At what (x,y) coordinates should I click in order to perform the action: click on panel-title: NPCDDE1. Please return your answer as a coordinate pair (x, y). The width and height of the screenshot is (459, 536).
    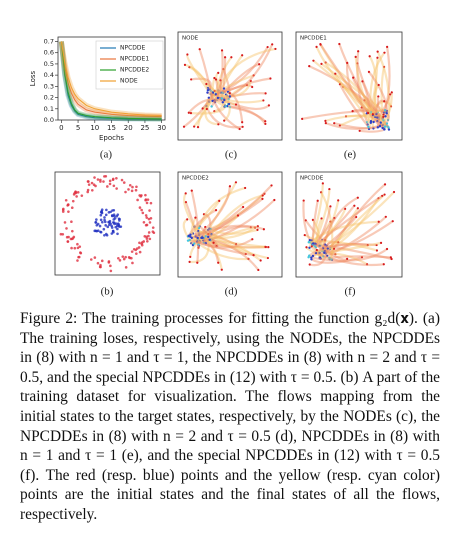
    Looking at the image, I should click on (313, 39).